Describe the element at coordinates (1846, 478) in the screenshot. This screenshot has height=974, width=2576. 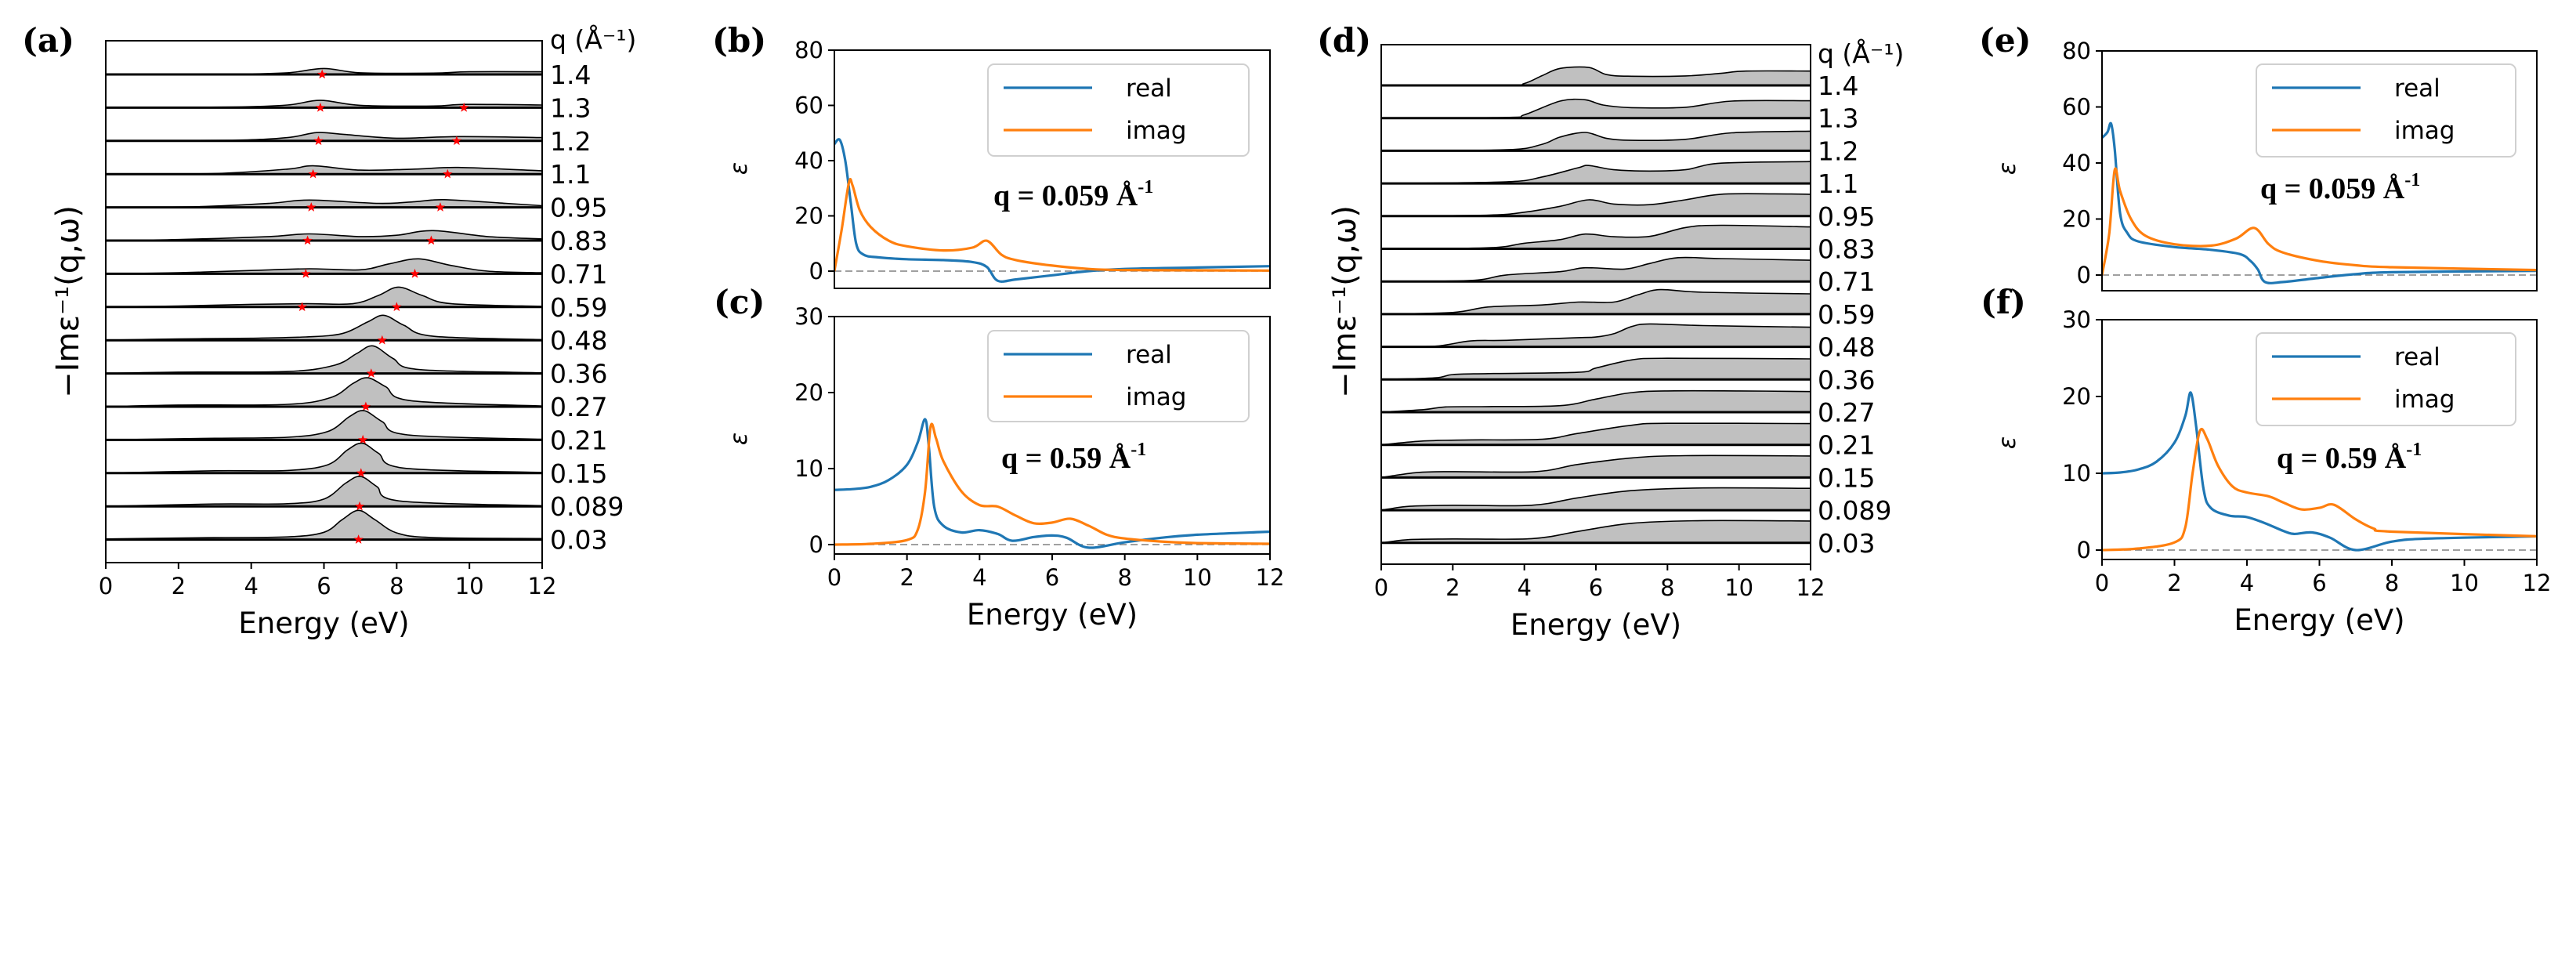
I see `q-label: 0.15` at that location.